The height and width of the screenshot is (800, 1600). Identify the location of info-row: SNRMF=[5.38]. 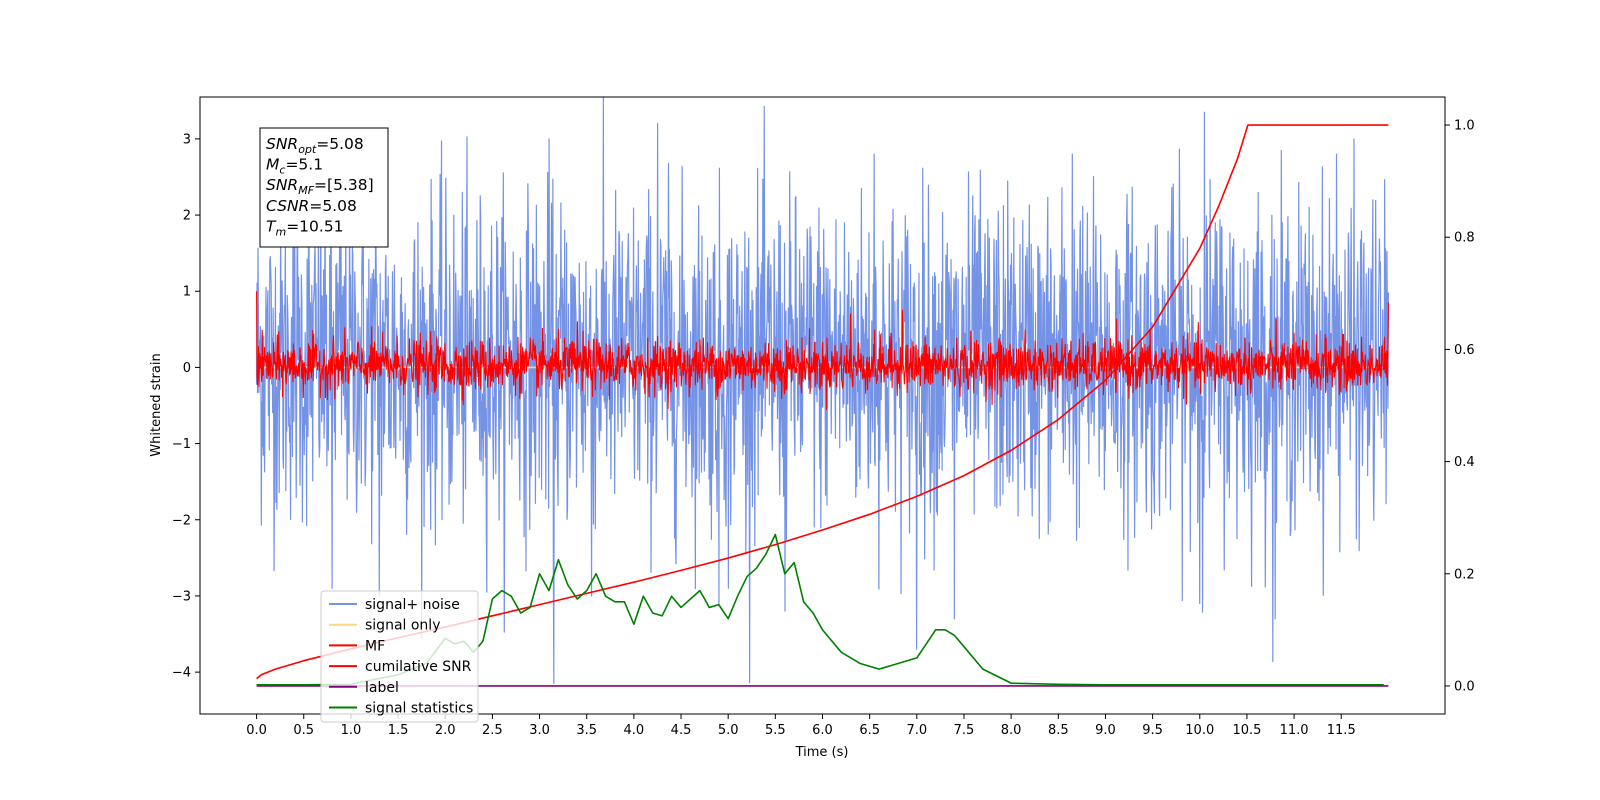
(320, 186).